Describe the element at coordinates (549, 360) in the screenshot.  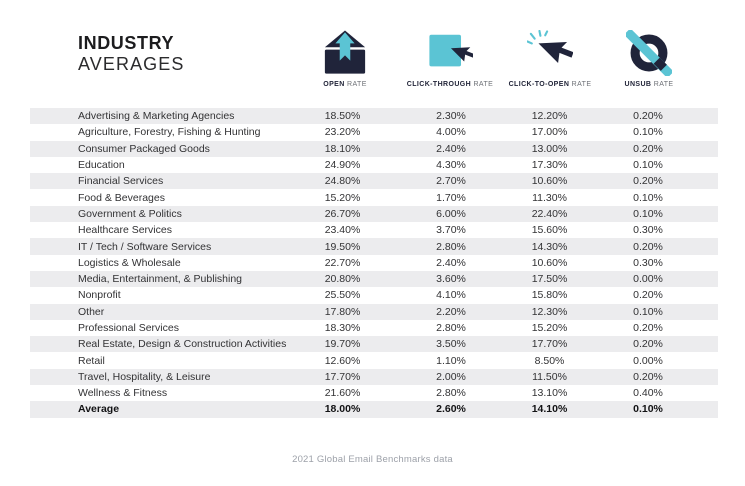
I see `click-to-open-rate-cell: 8.50%` at that location.